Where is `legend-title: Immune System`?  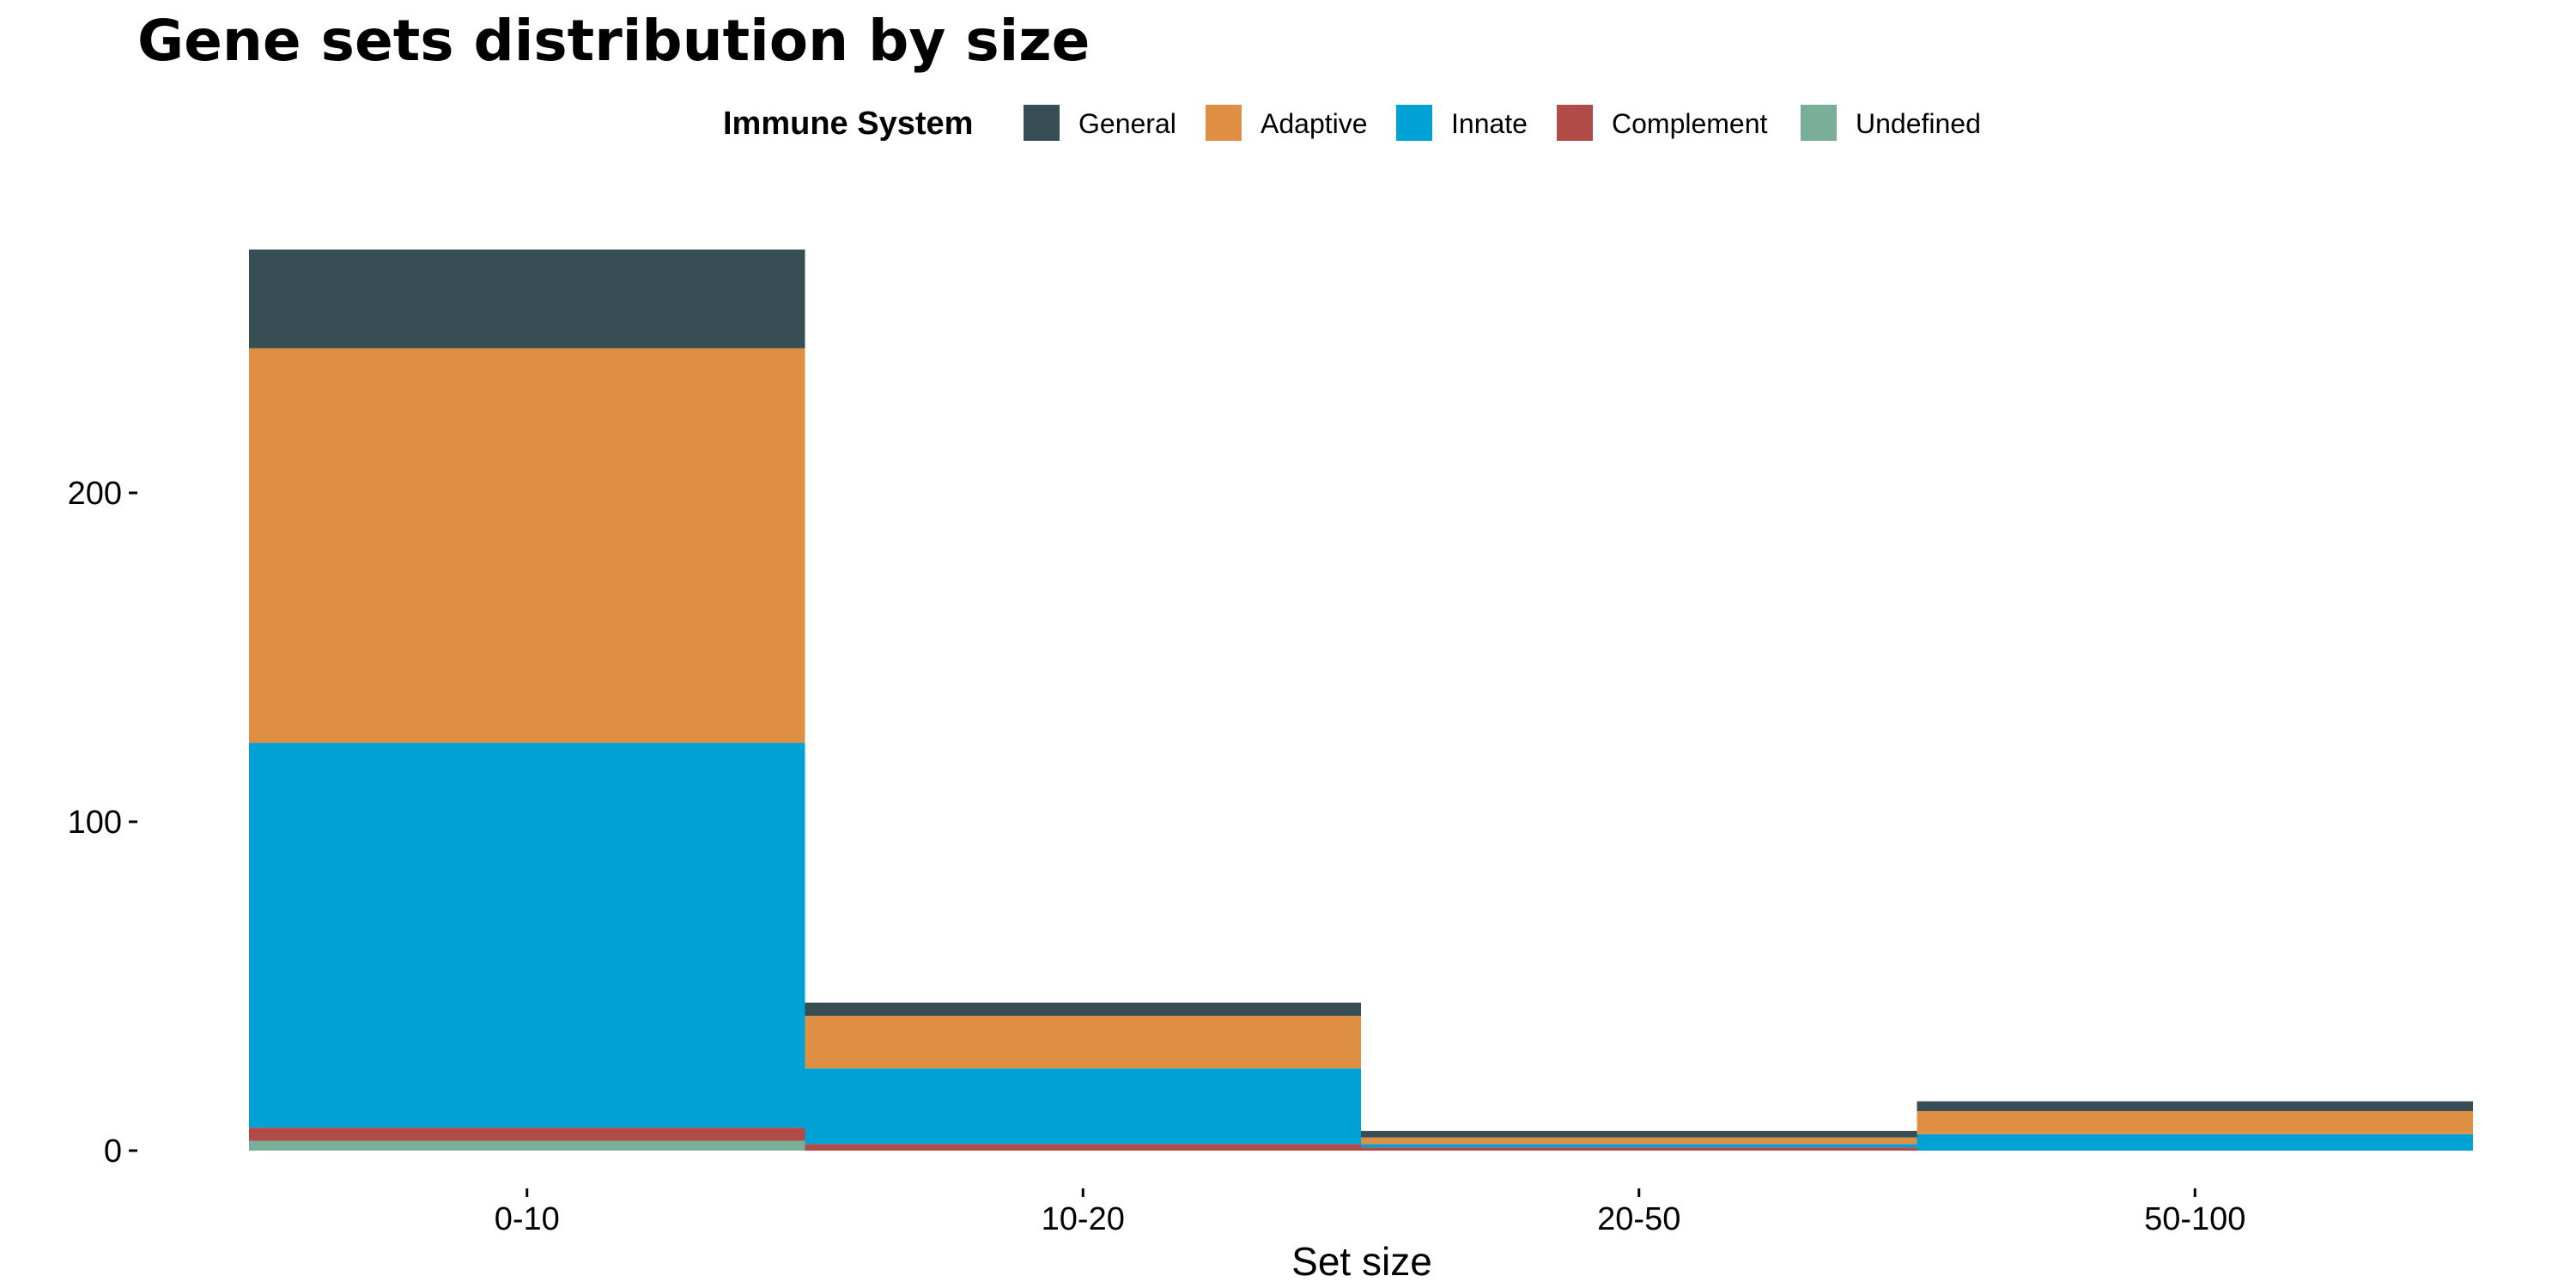 legend-title: Immune System is located at coordinates (848, 124).